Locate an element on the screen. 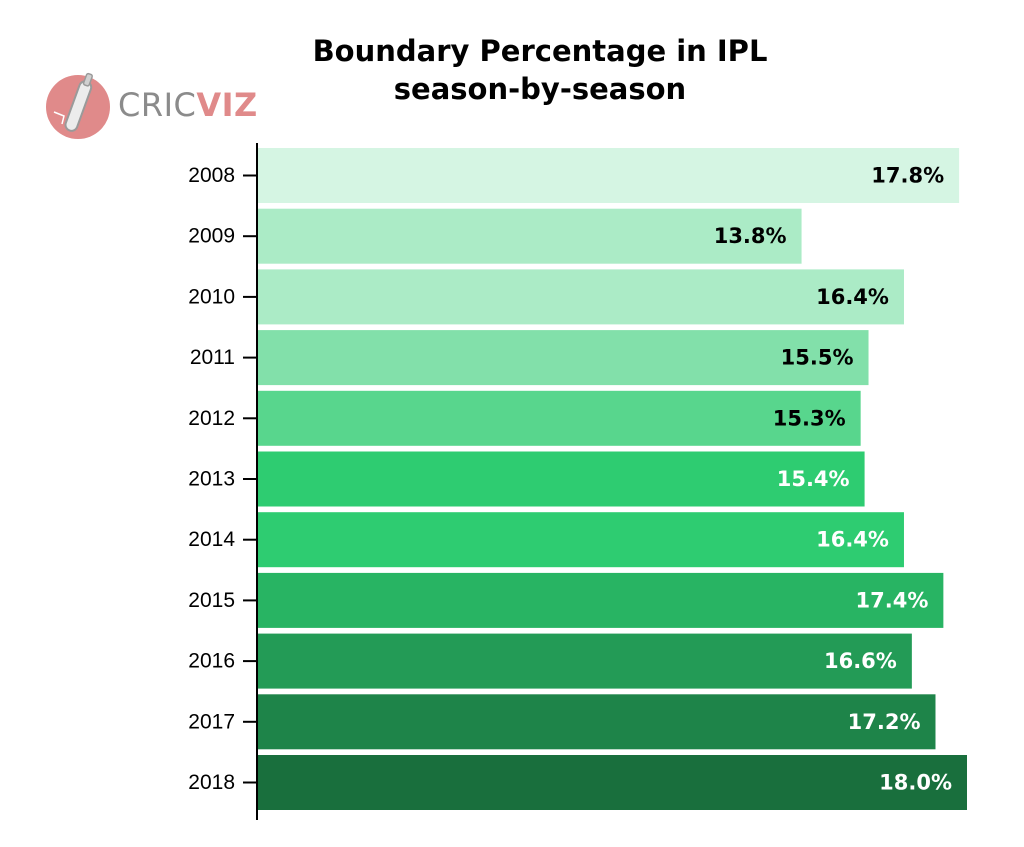 This screenshot has width=1024, height=847. bar-2017 is located at coordinates (597, 722).